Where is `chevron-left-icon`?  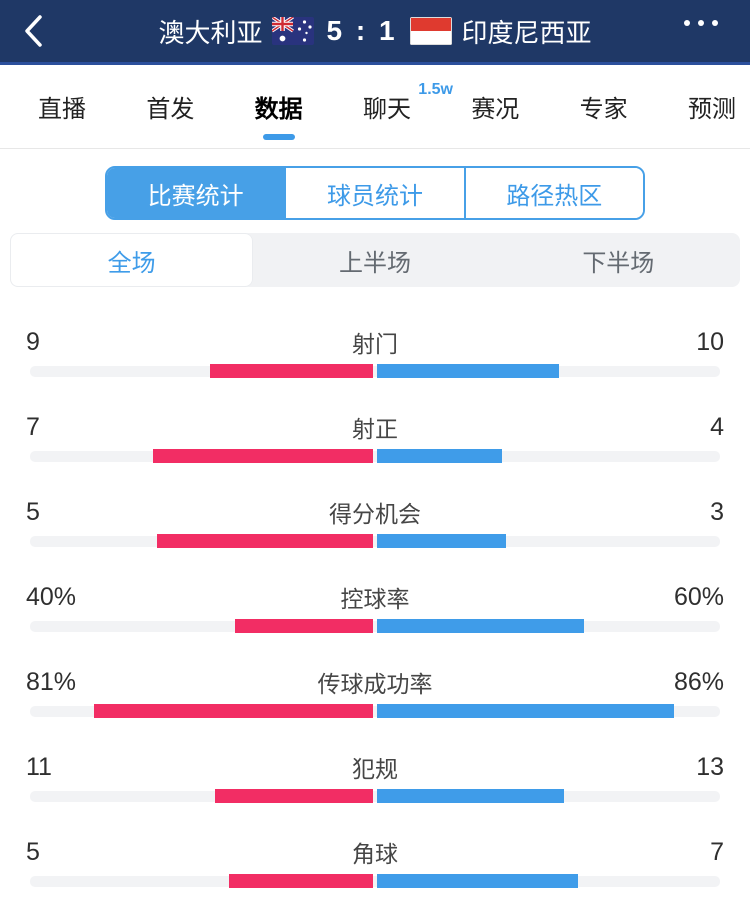 chevron-left-icon is located at coordinates (33, 31).